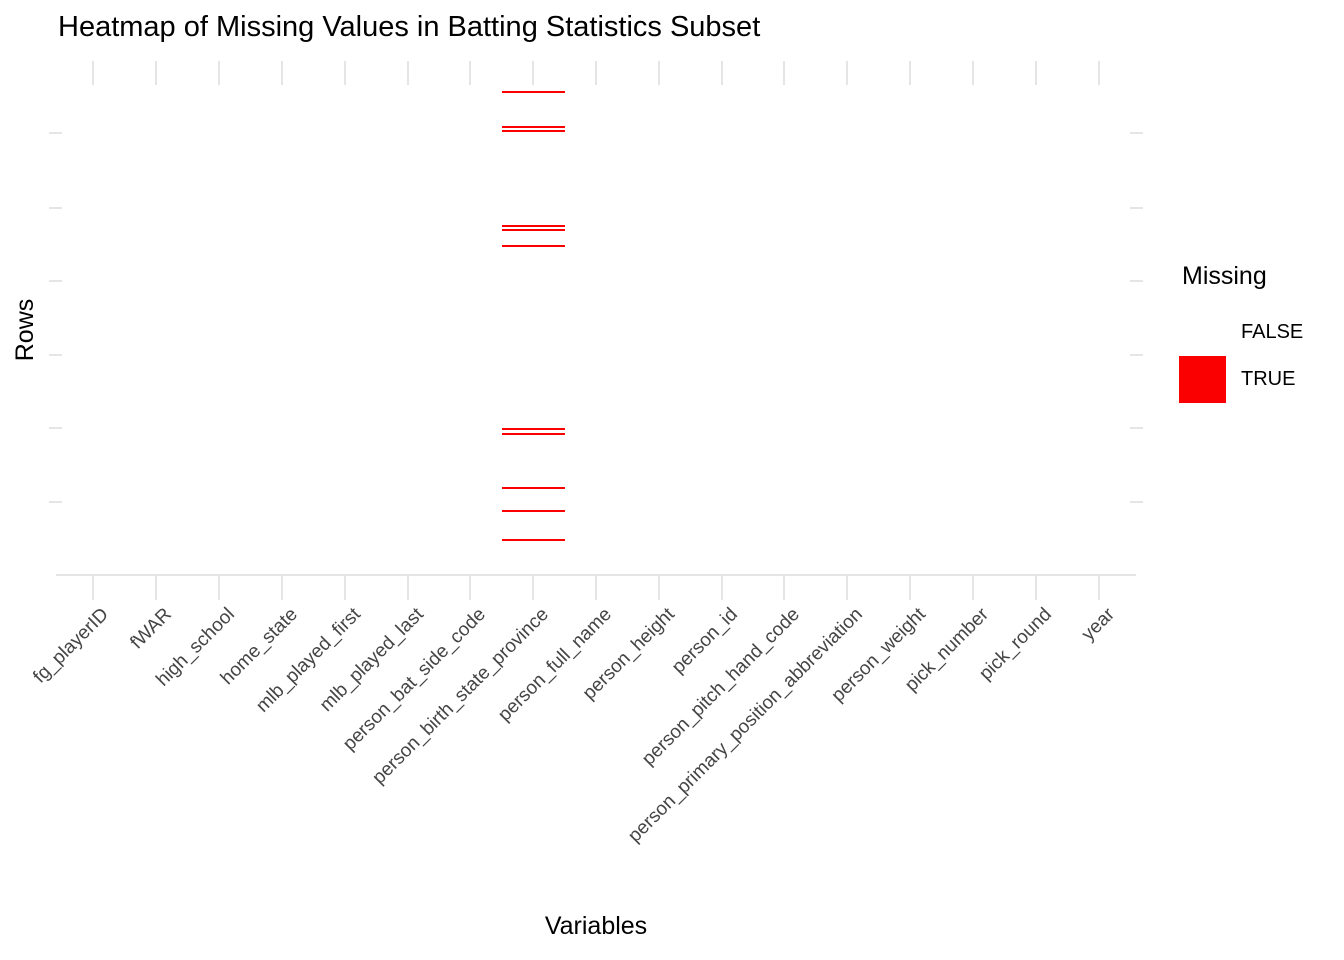 This screenshot has width=1344, height=960. Describe the element at coordinates (721, 687) in the screenshot. I see `x-tick-label: person_pitch_hand_code` at that location.